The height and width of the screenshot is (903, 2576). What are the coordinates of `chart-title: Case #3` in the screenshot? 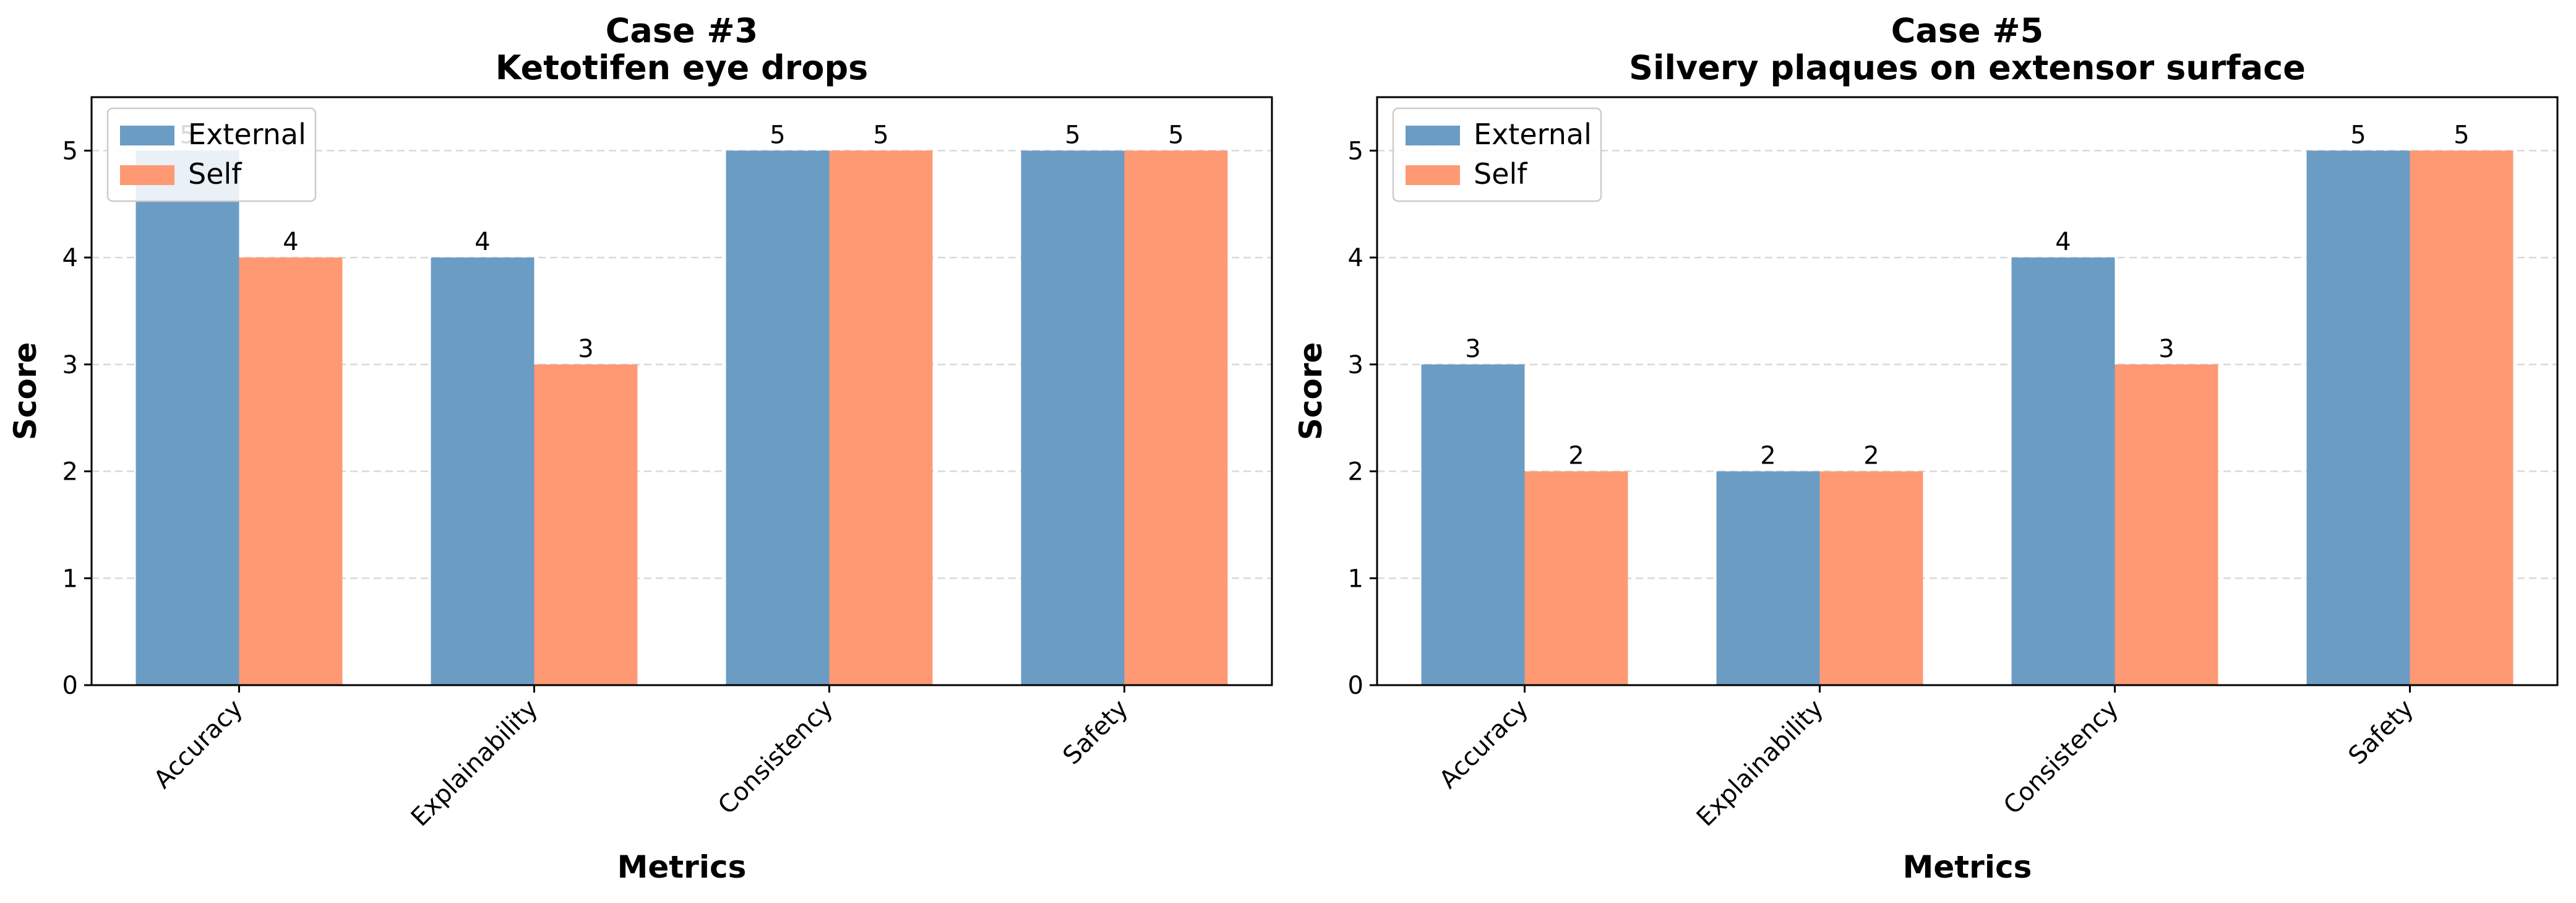 It's located at (682, 30).